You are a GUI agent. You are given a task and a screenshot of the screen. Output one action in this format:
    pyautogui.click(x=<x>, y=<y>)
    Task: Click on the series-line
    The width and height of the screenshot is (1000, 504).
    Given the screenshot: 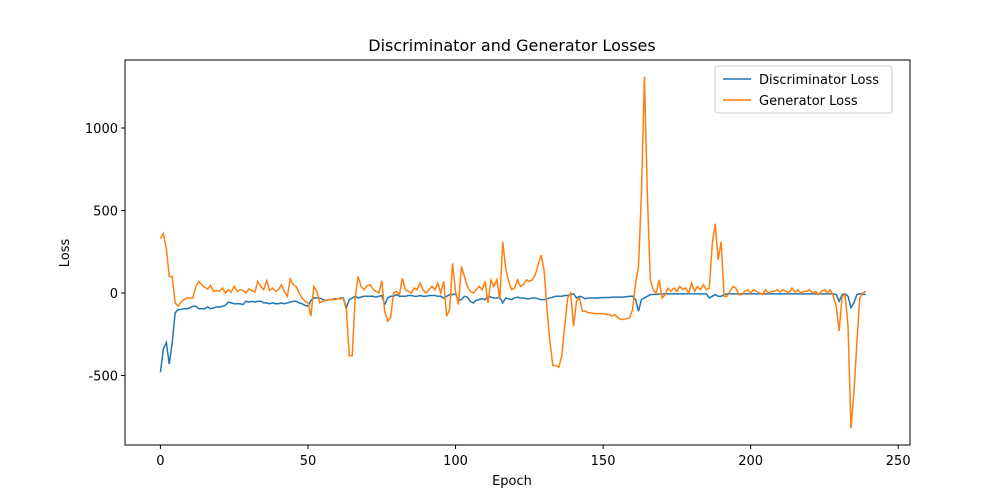 What is the action you would take?
    pyautogui.click(x=512, y=332)
    